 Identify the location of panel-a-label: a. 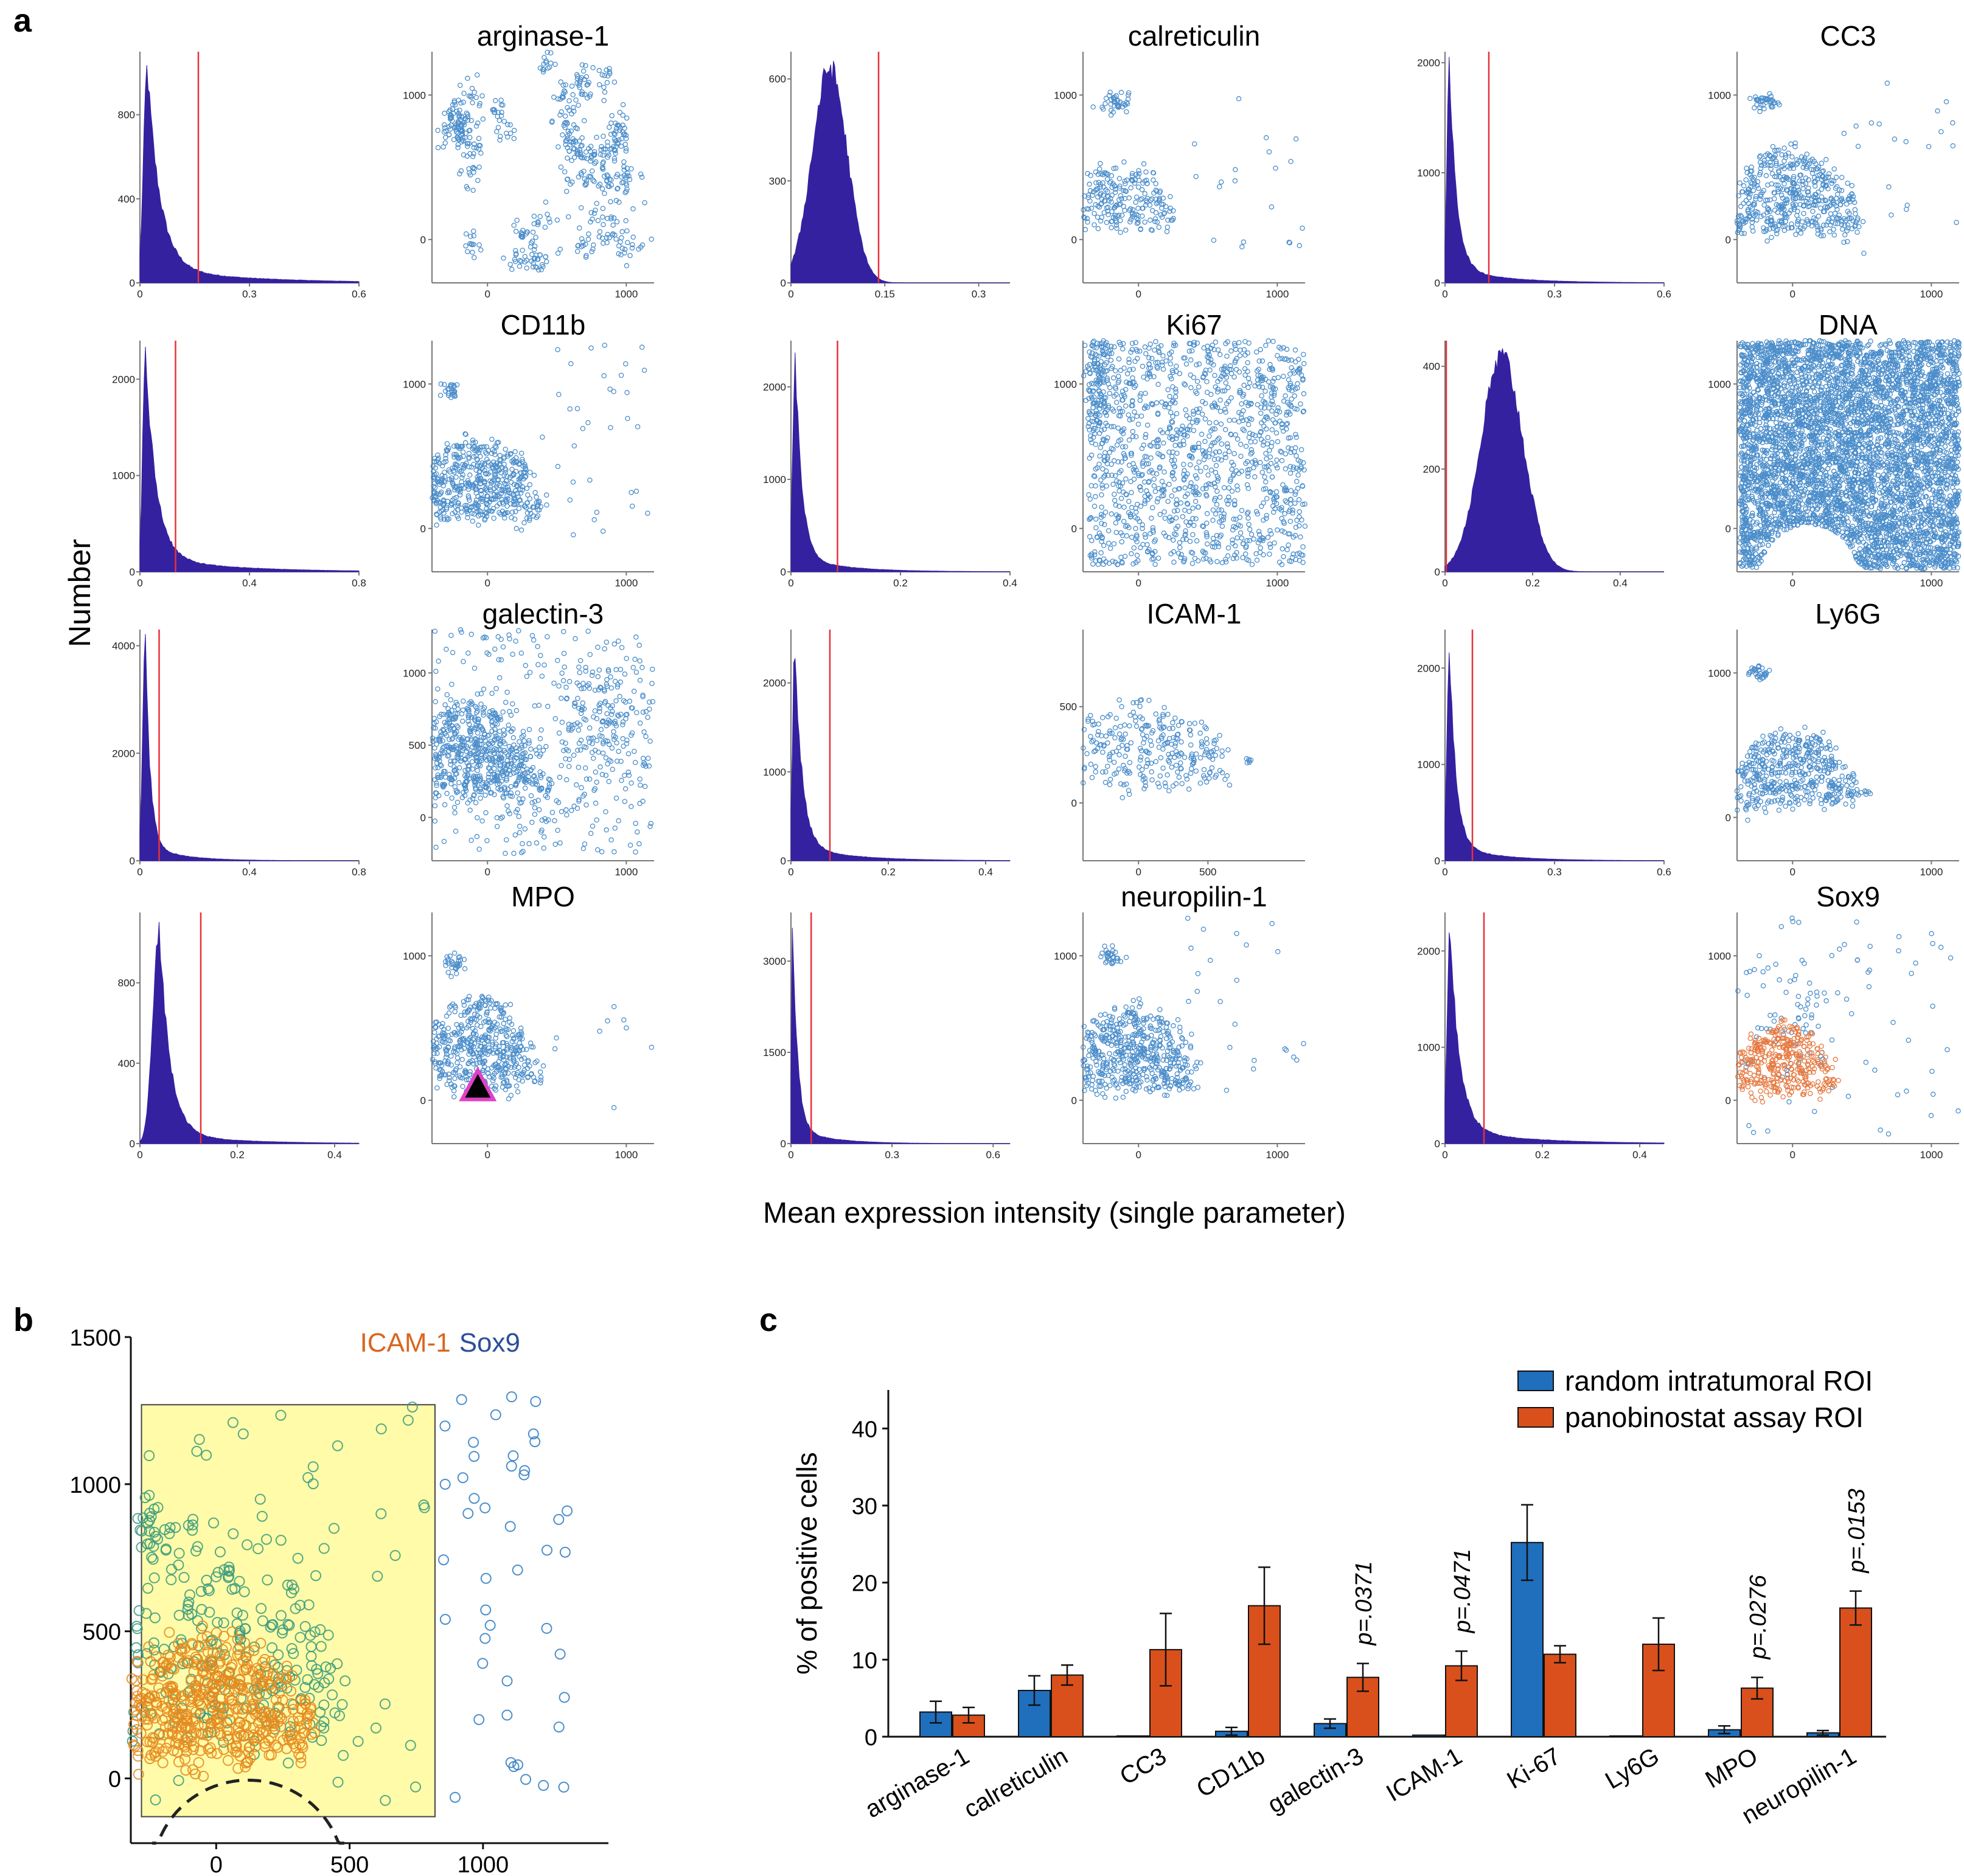
(23, 20).